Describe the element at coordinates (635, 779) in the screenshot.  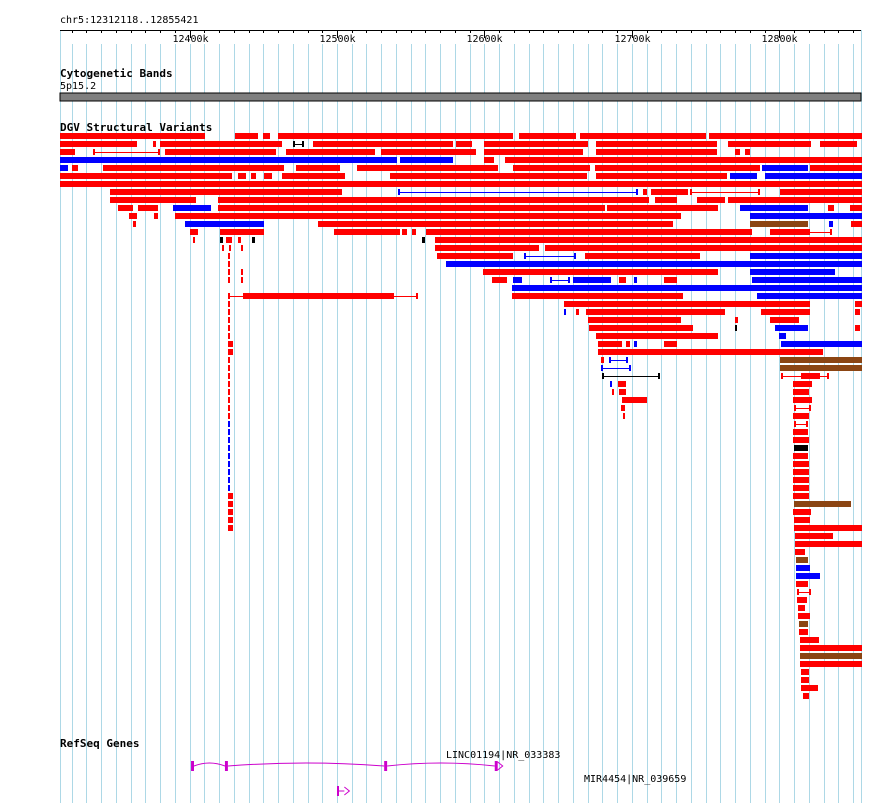
I see `gene-label-mir4454: MIR4454|NR_039659` at that location.